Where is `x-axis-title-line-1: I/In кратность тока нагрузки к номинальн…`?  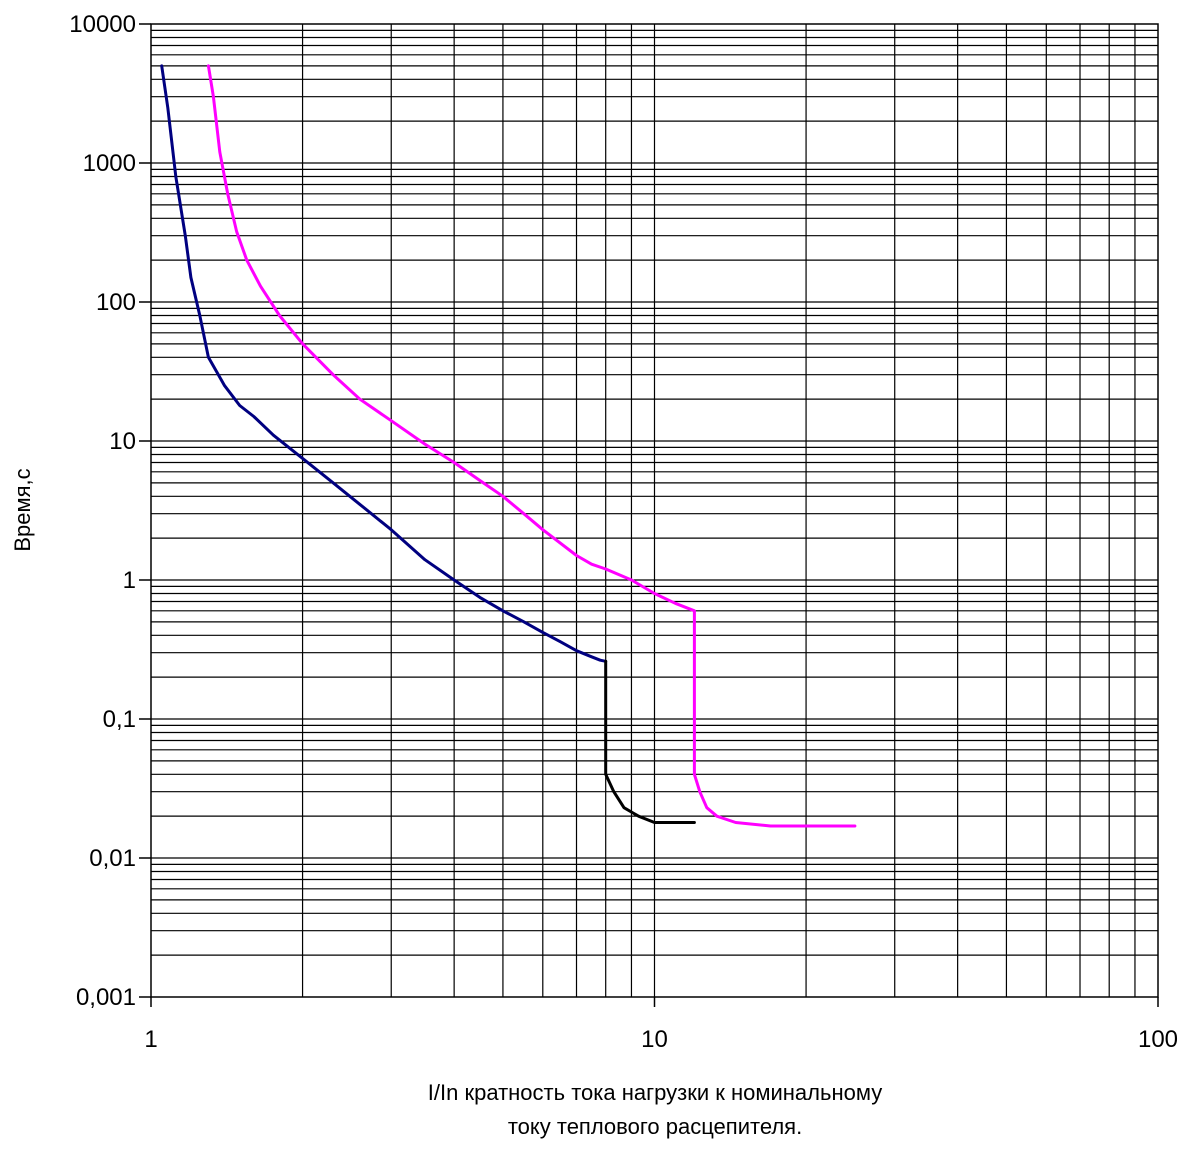
x-axis-title-line-1: I/In кратность тока нагрузки к номинальн… is located at coordinates (655, 1092).